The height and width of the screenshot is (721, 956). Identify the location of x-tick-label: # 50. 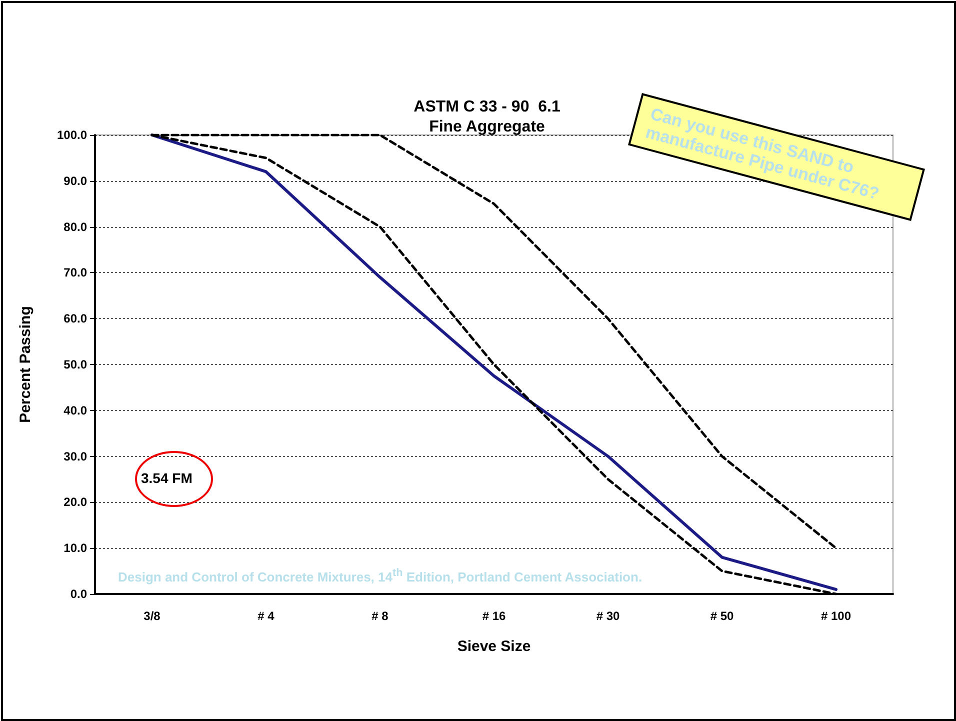
(722, 616).